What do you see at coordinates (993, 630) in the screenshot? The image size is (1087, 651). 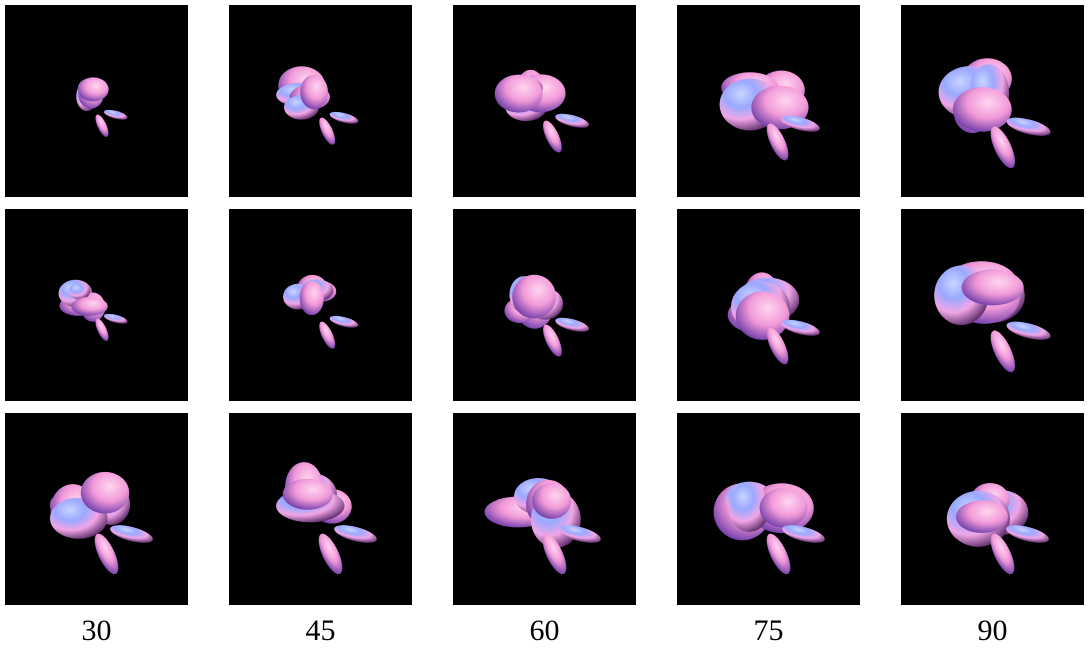 I see `column-label: 90` at bounding box center [993, 630].